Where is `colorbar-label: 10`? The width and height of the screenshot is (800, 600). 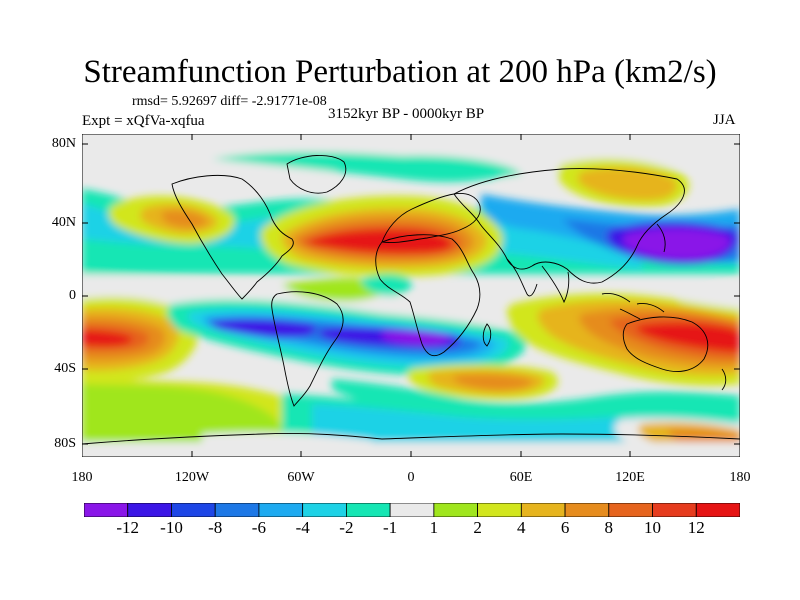 colorbar-label: 10 is located at coordinates (652, 527).